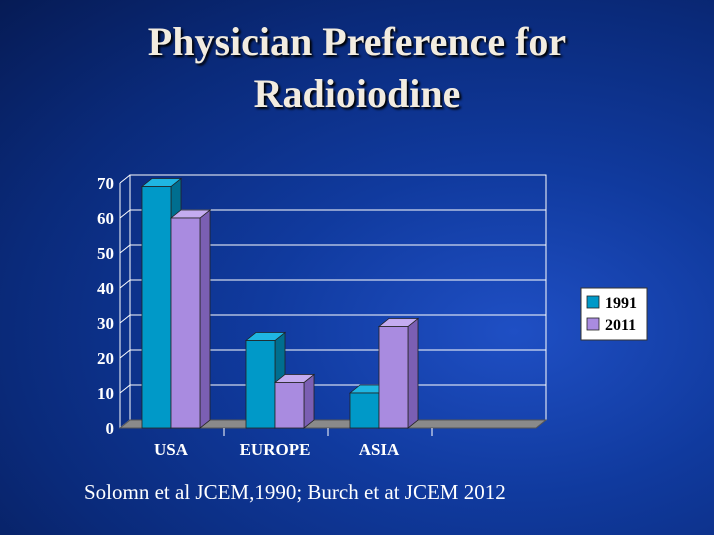 This screenshot has height=535, width=714. Describe the element at coordinates (260, 384) in the screenshot. I see `bar-europe-1991` at that location.